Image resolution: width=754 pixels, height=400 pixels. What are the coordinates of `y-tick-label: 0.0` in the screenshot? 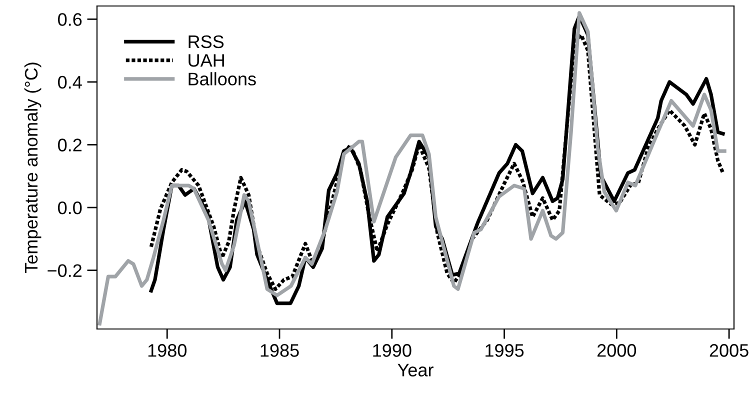 It's located at (70, 207).